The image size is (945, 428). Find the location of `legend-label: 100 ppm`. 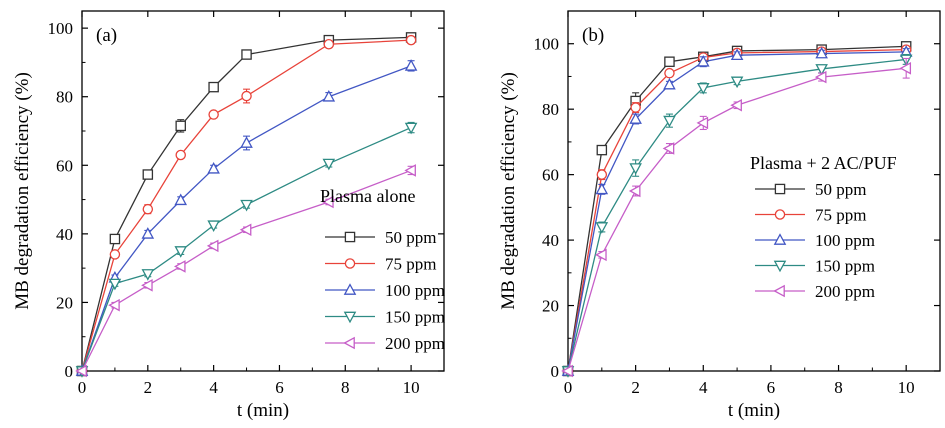

legend-label: 100 ppm is located at coordinates (415, 290).